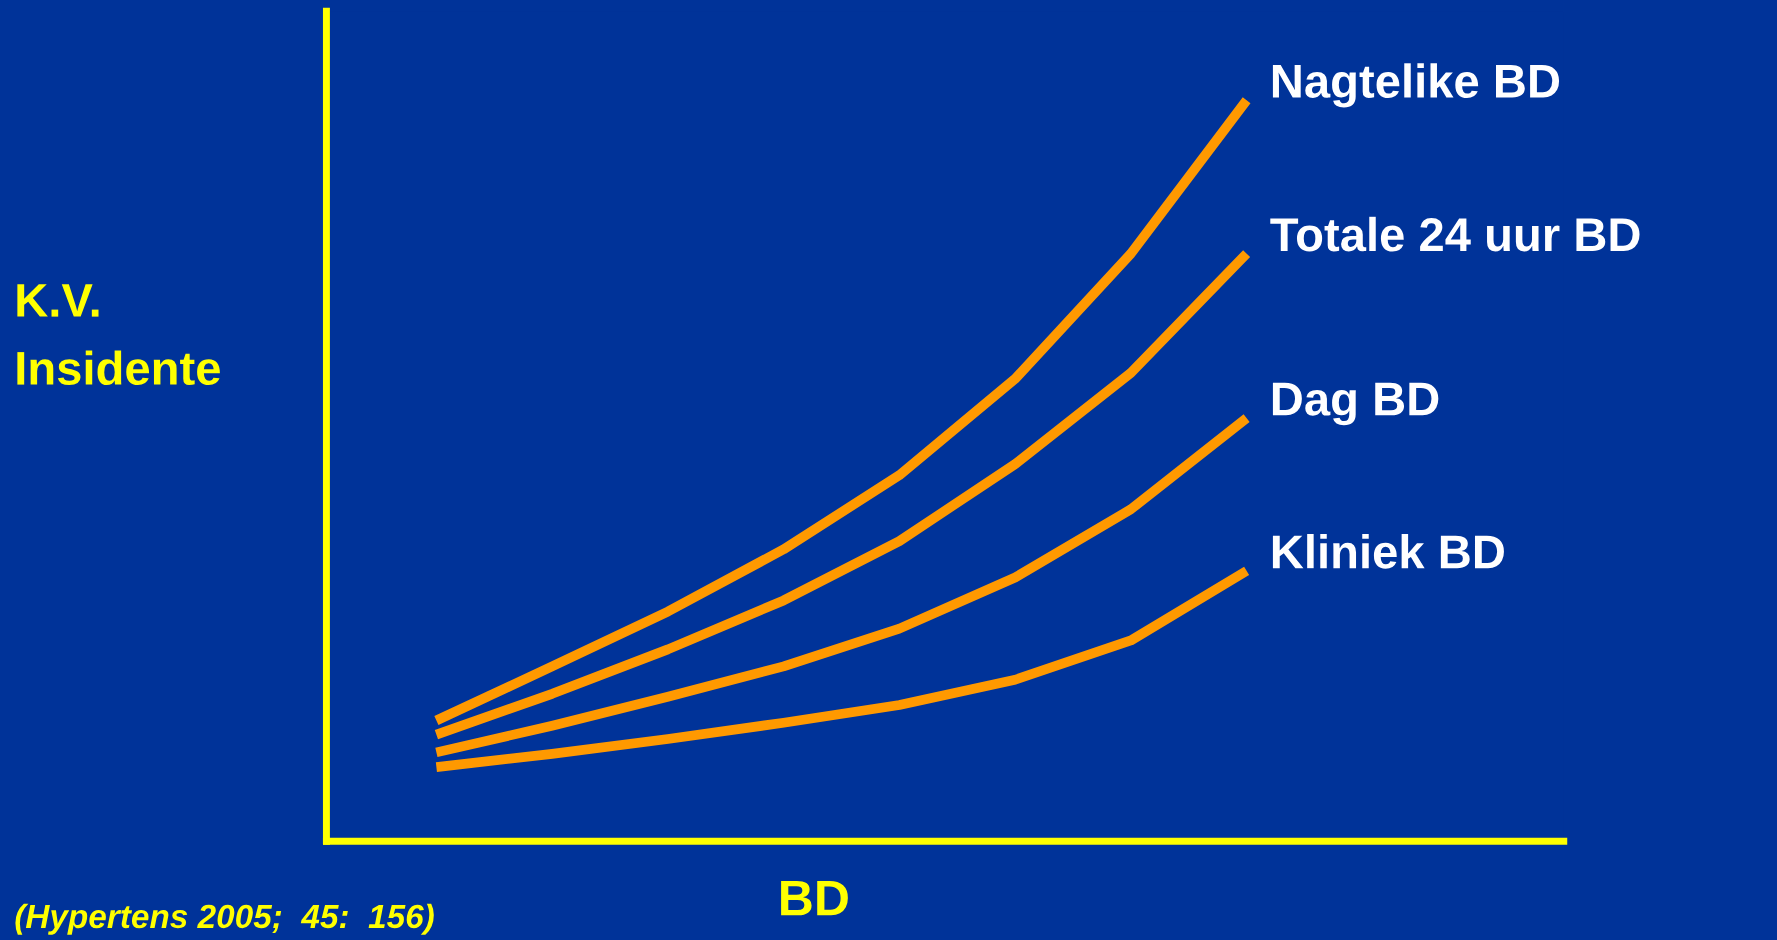 The width and height of the screenshot is (1777, 940). What do you see at coordinates (1416, 85) in the screenshot?
I see `series-label: Nagtelike BD` at bounding box center [1416, 85].